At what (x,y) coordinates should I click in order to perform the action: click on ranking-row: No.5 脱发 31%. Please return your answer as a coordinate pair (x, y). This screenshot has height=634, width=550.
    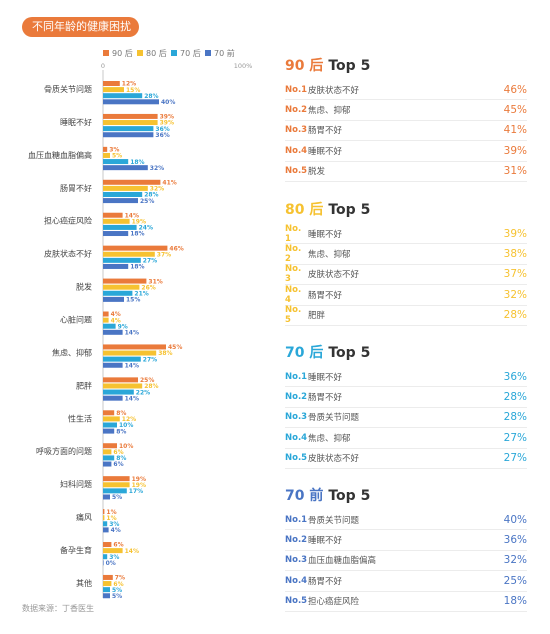
    Looking at the image, I should click on (406, 172).